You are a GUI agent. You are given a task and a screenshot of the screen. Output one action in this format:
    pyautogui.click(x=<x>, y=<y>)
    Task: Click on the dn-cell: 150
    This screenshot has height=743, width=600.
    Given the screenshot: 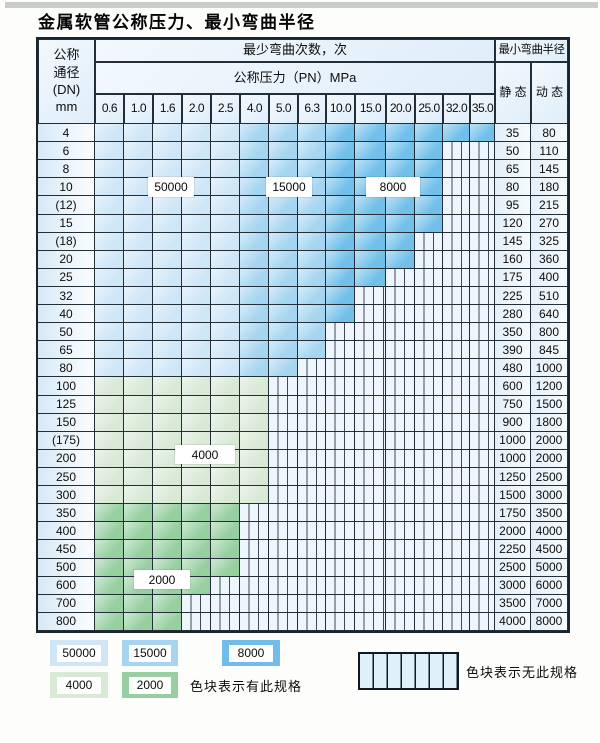 What is the action you would take?
    pyautogui.click(x=66, y=422)
    